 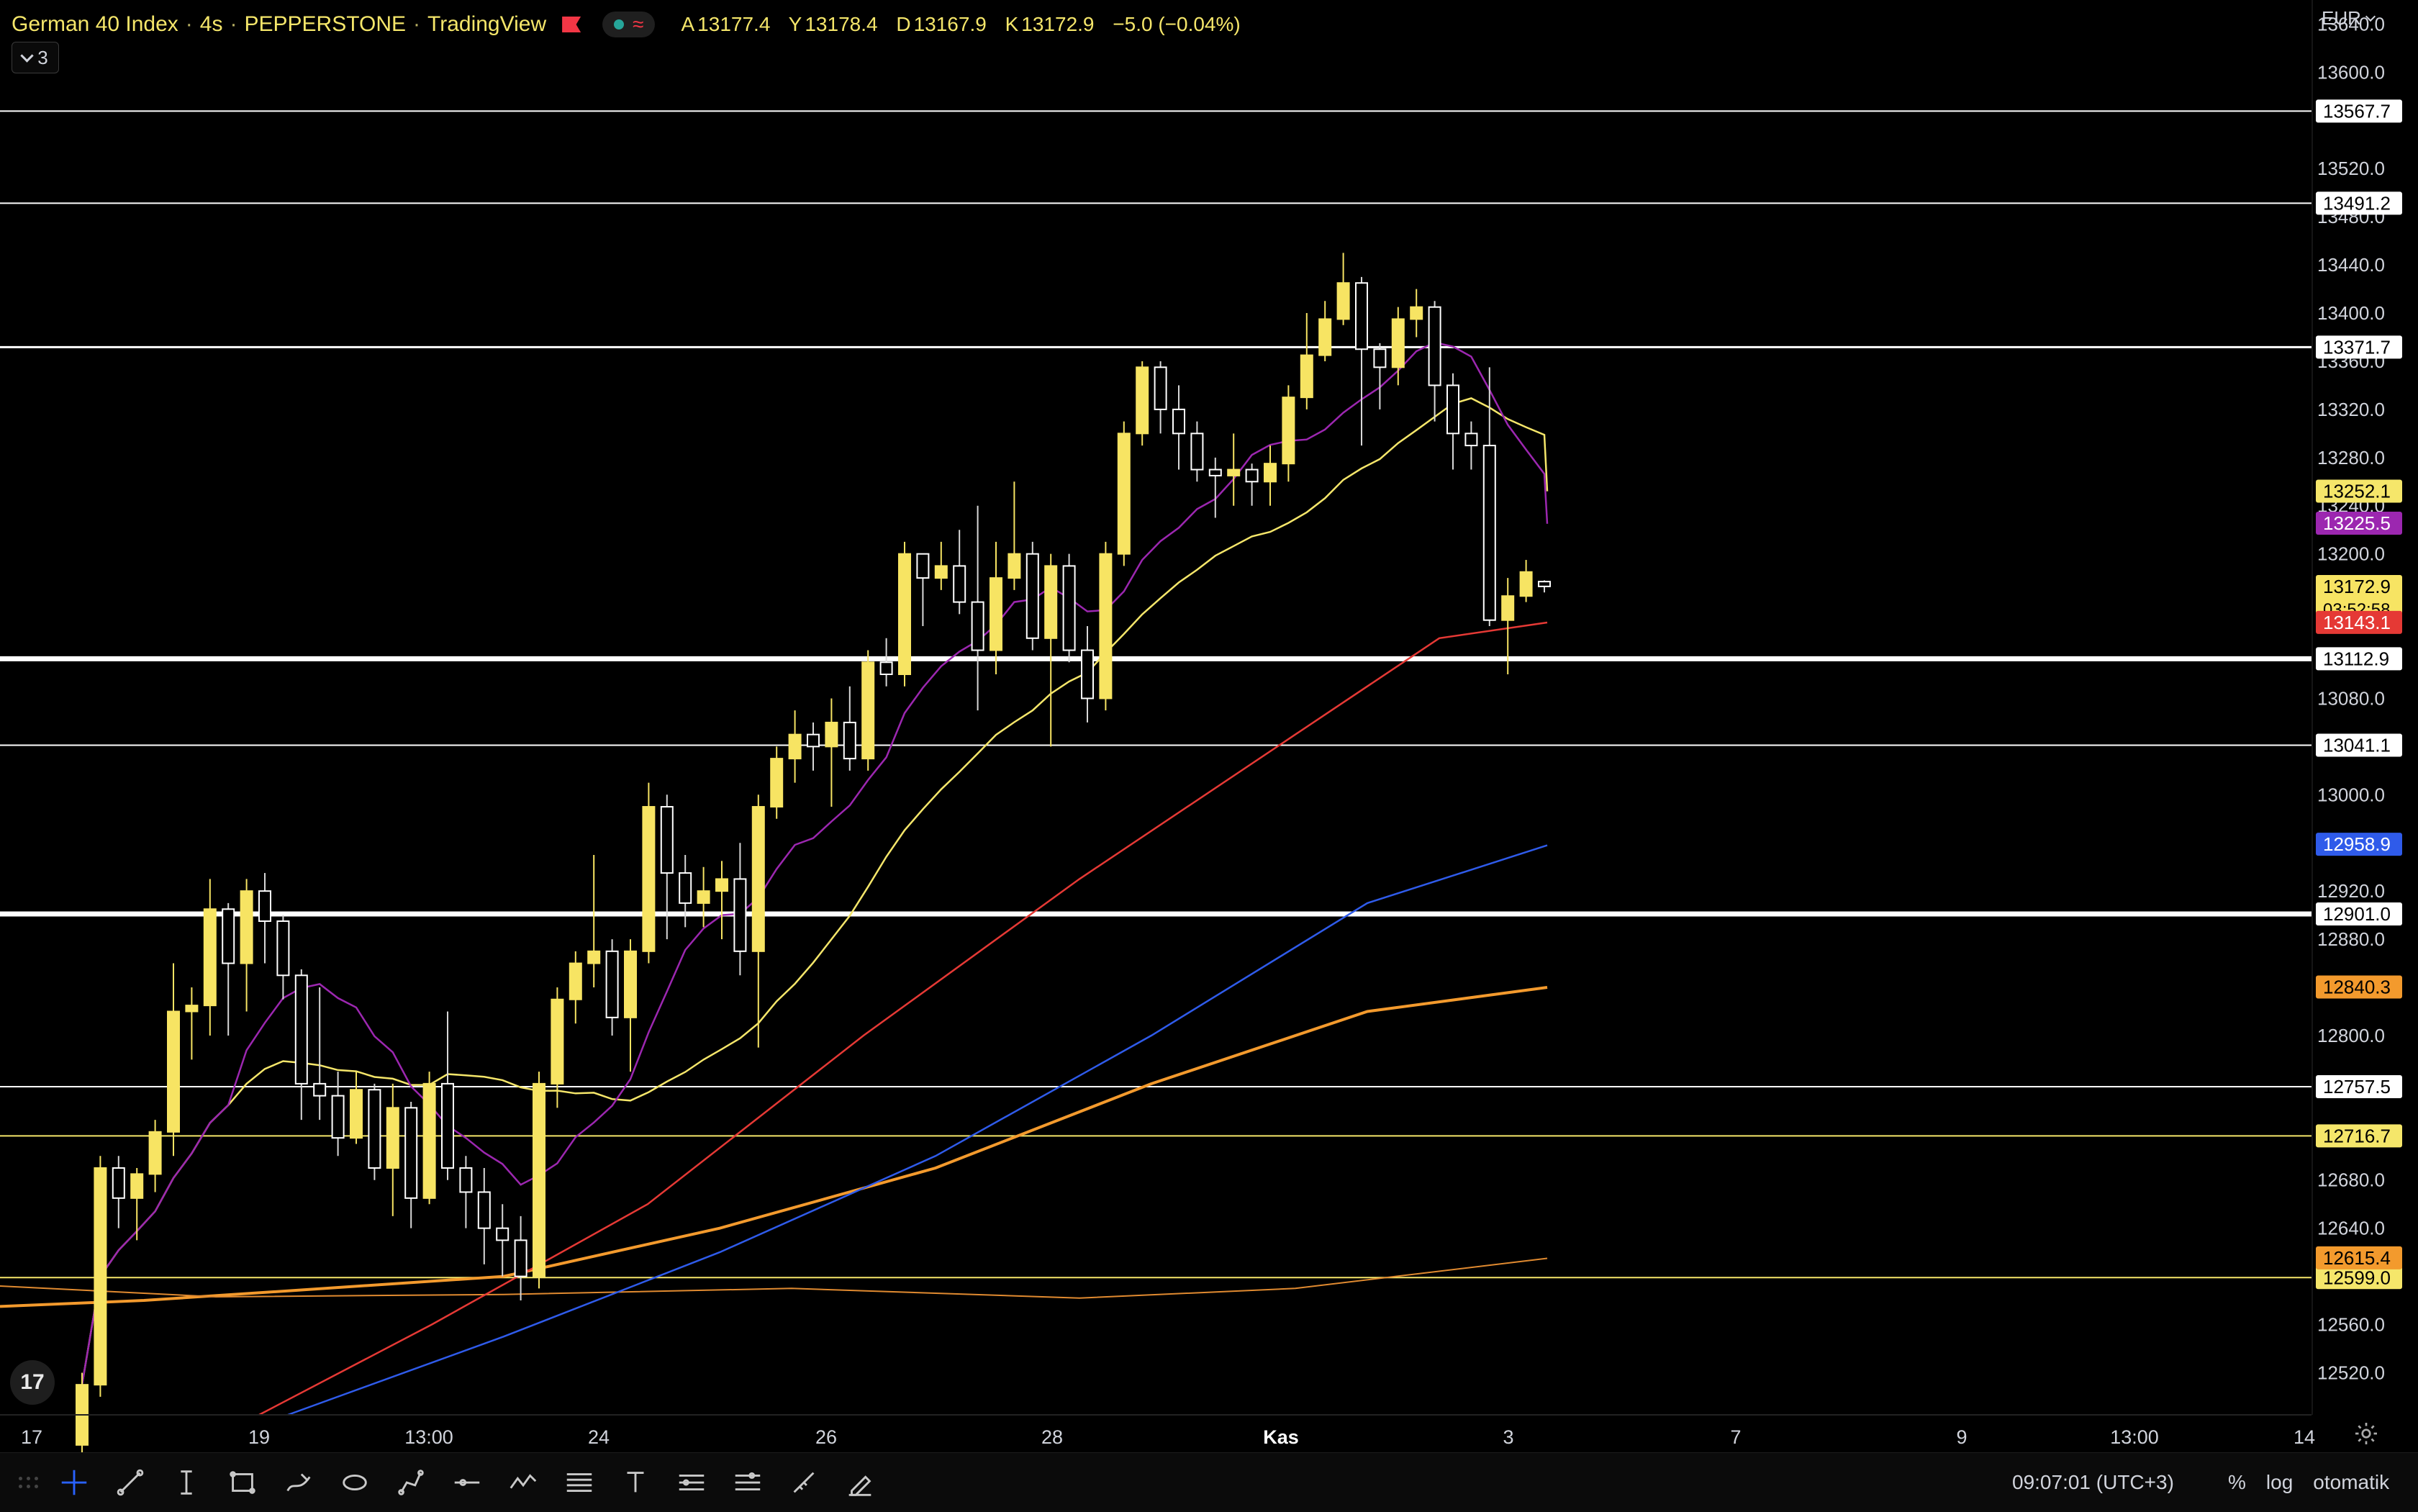 What do you see at coordinates (32, 1383) in the screenshot?
I see `tradingview-logo-icon: 17` at bounding box center [32, 1383].